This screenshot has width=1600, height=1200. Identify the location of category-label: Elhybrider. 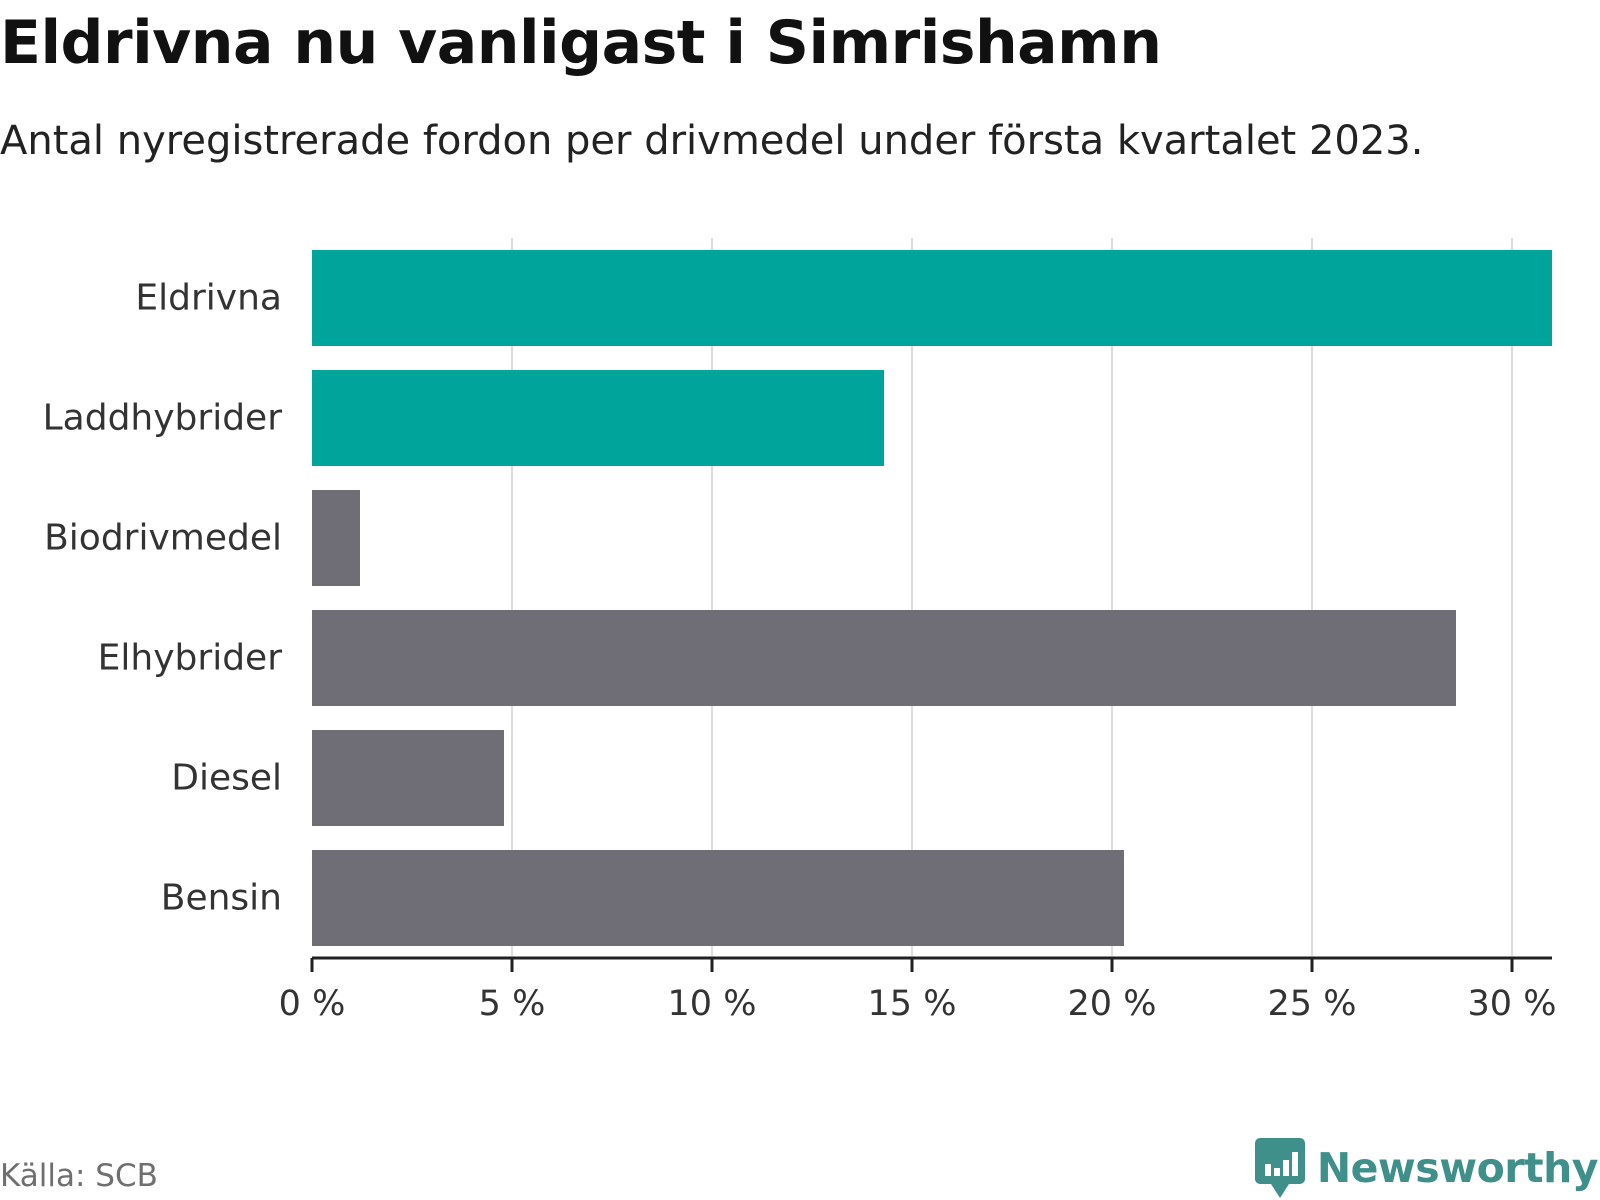
(190, 658).